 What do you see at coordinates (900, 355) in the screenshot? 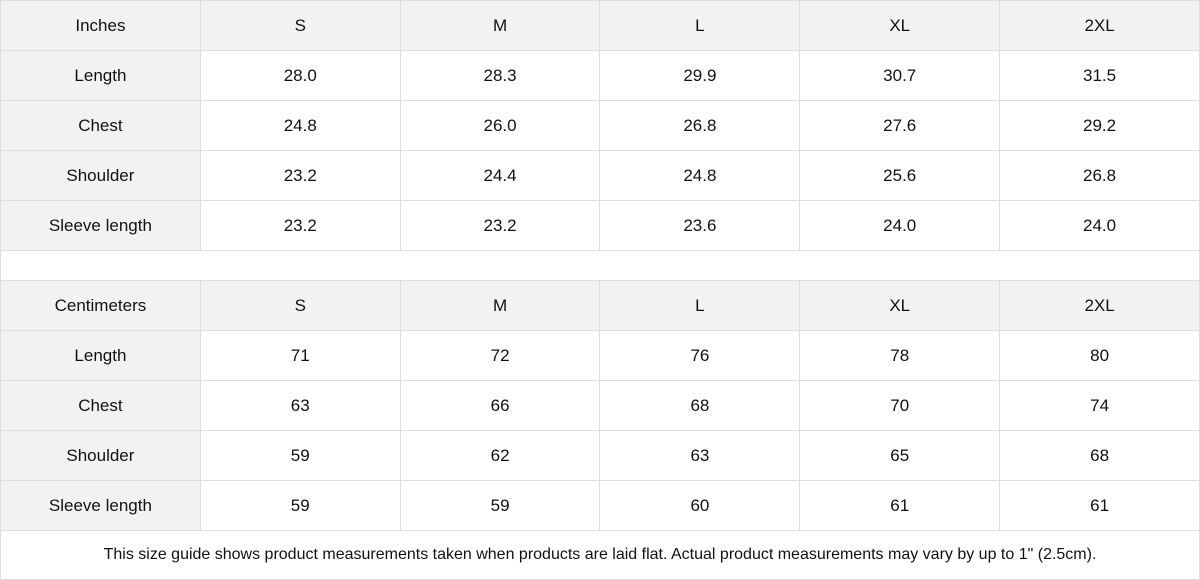
I see `measurement-cell: 78` at bounding box center [900, 355].